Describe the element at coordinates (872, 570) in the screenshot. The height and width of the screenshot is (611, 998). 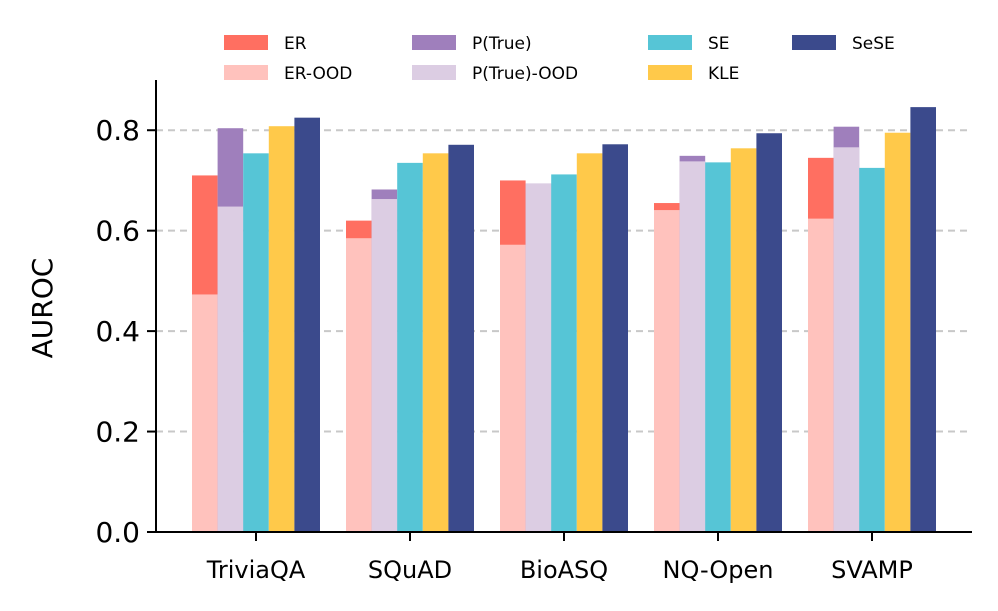
I see `x-tick-label: SVAMP` at that location.